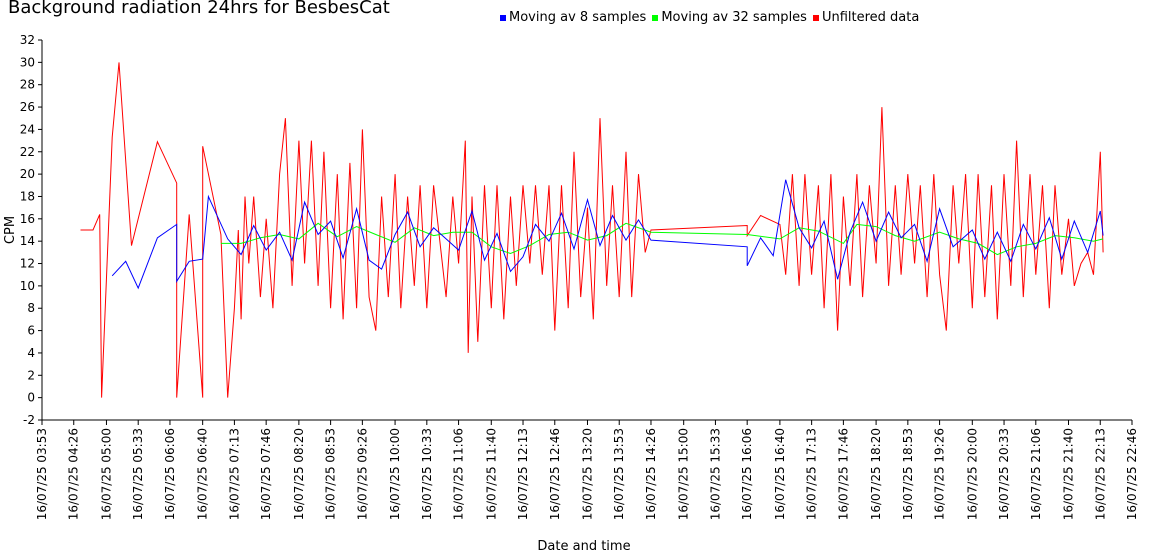  Describe the element at coordinates (815, 17) in the screenshot. I see `legend-swatch-red` at that location.